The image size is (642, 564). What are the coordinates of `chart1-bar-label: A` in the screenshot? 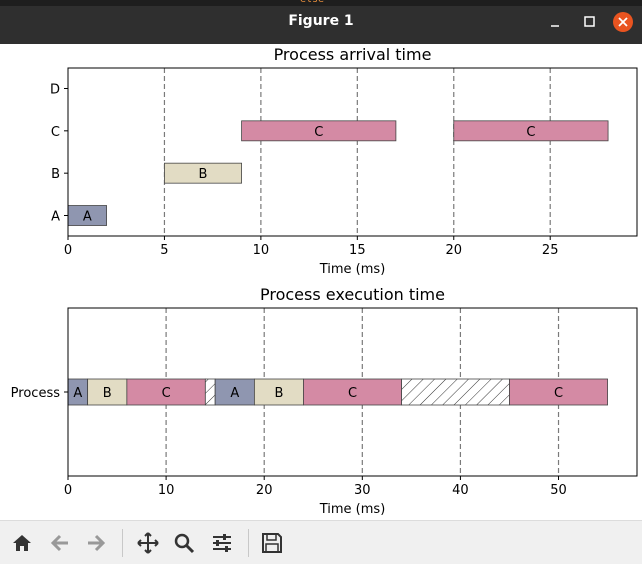 It's located at (87, 217).